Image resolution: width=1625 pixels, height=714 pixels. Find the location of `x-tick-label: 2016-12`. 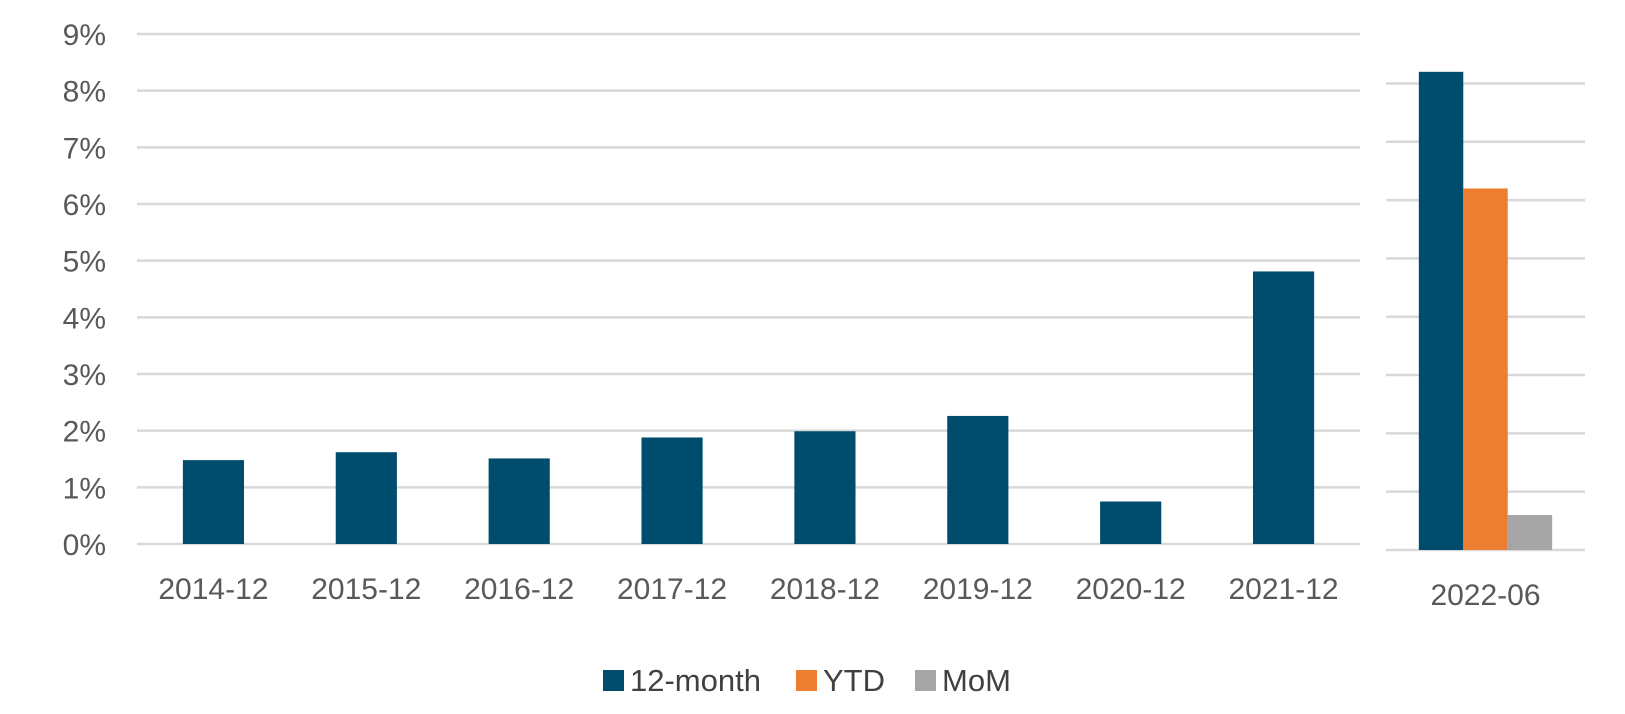

x-tick-label: 2016-12 is located at coordinates (519, 589).